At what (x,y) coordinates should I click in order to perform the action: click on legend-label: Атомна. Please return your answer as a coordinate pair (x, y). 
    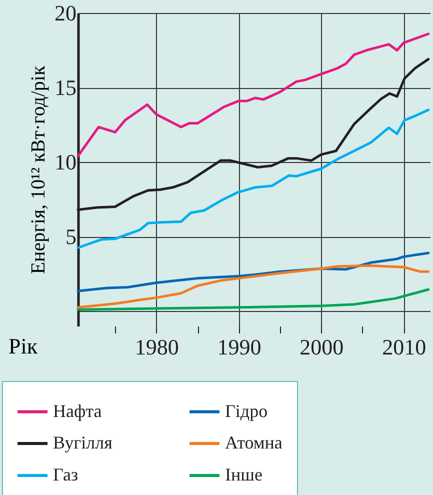
    Looking at the image, I should click on (253, 442).